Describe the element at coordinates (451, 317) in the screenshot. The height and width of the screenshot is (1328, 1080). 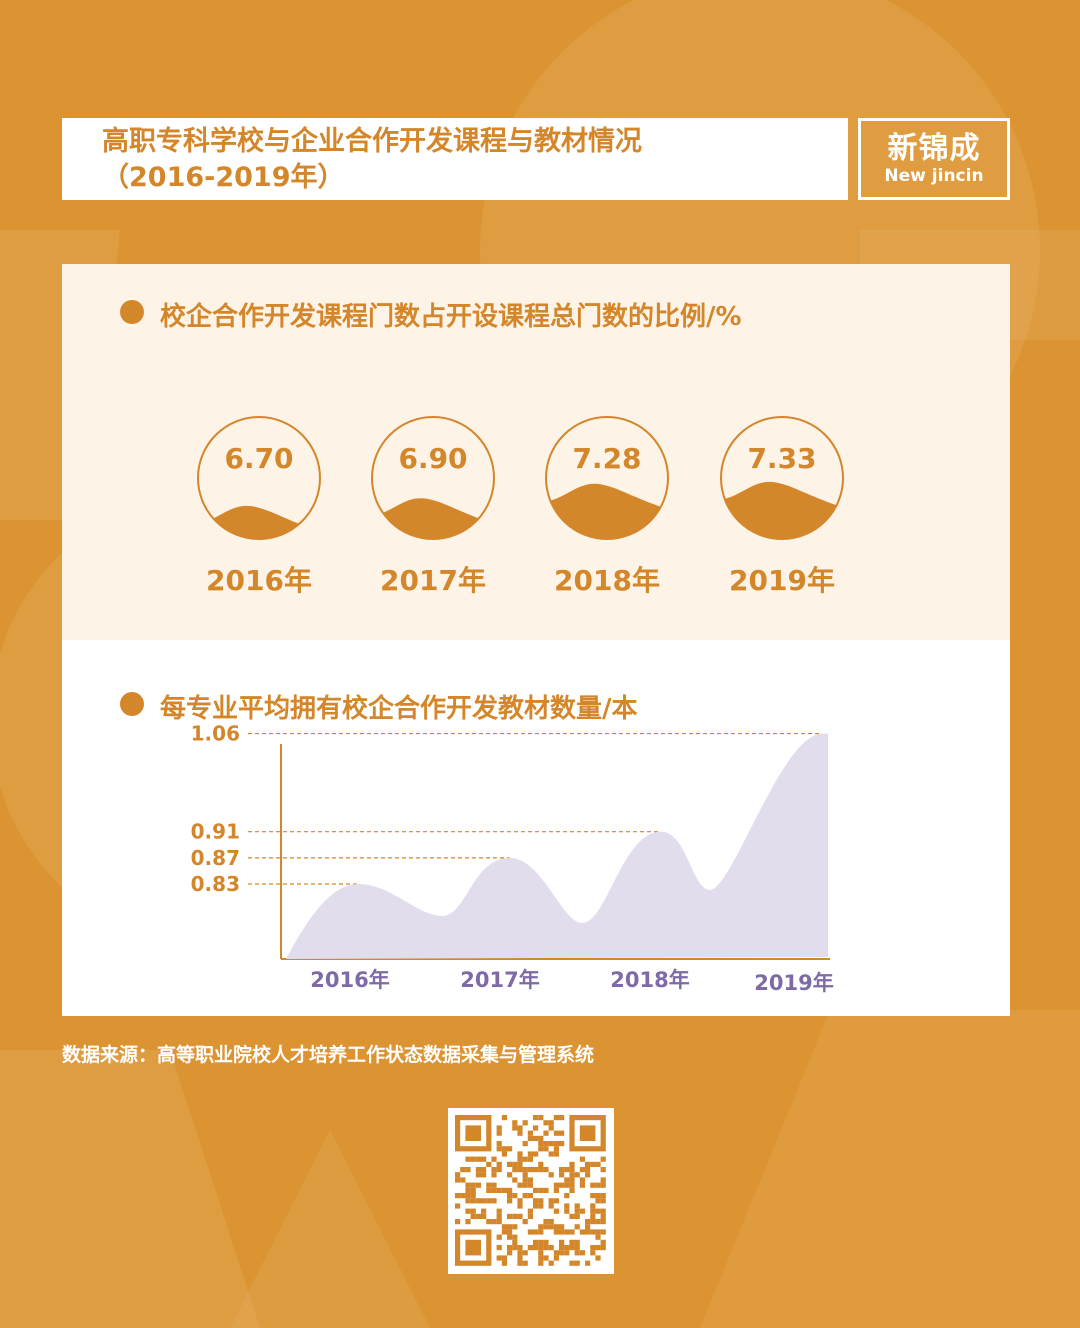
I see `course-ratio-title-text: 校企合作开发课程门数占开设课程总门数的比例/%` at that location.